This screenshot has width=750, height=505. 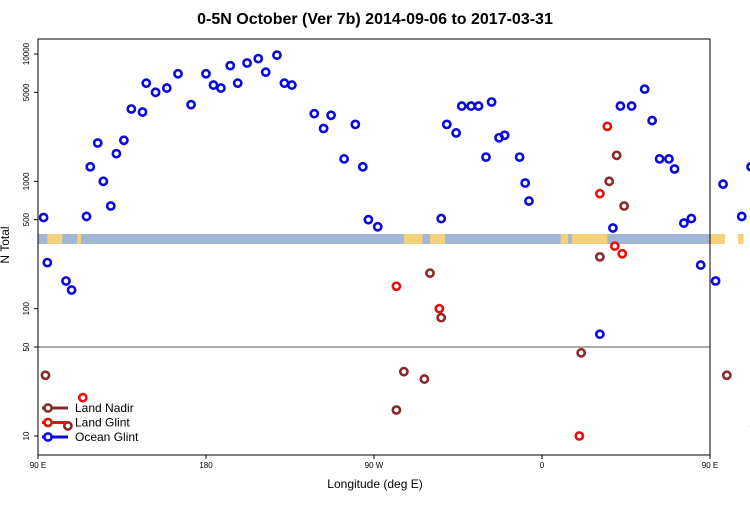 What do you see at coordinates (6, 244) in the screenshot?
I see `y-axis-label: N Total` at bounding box center [6, 244].